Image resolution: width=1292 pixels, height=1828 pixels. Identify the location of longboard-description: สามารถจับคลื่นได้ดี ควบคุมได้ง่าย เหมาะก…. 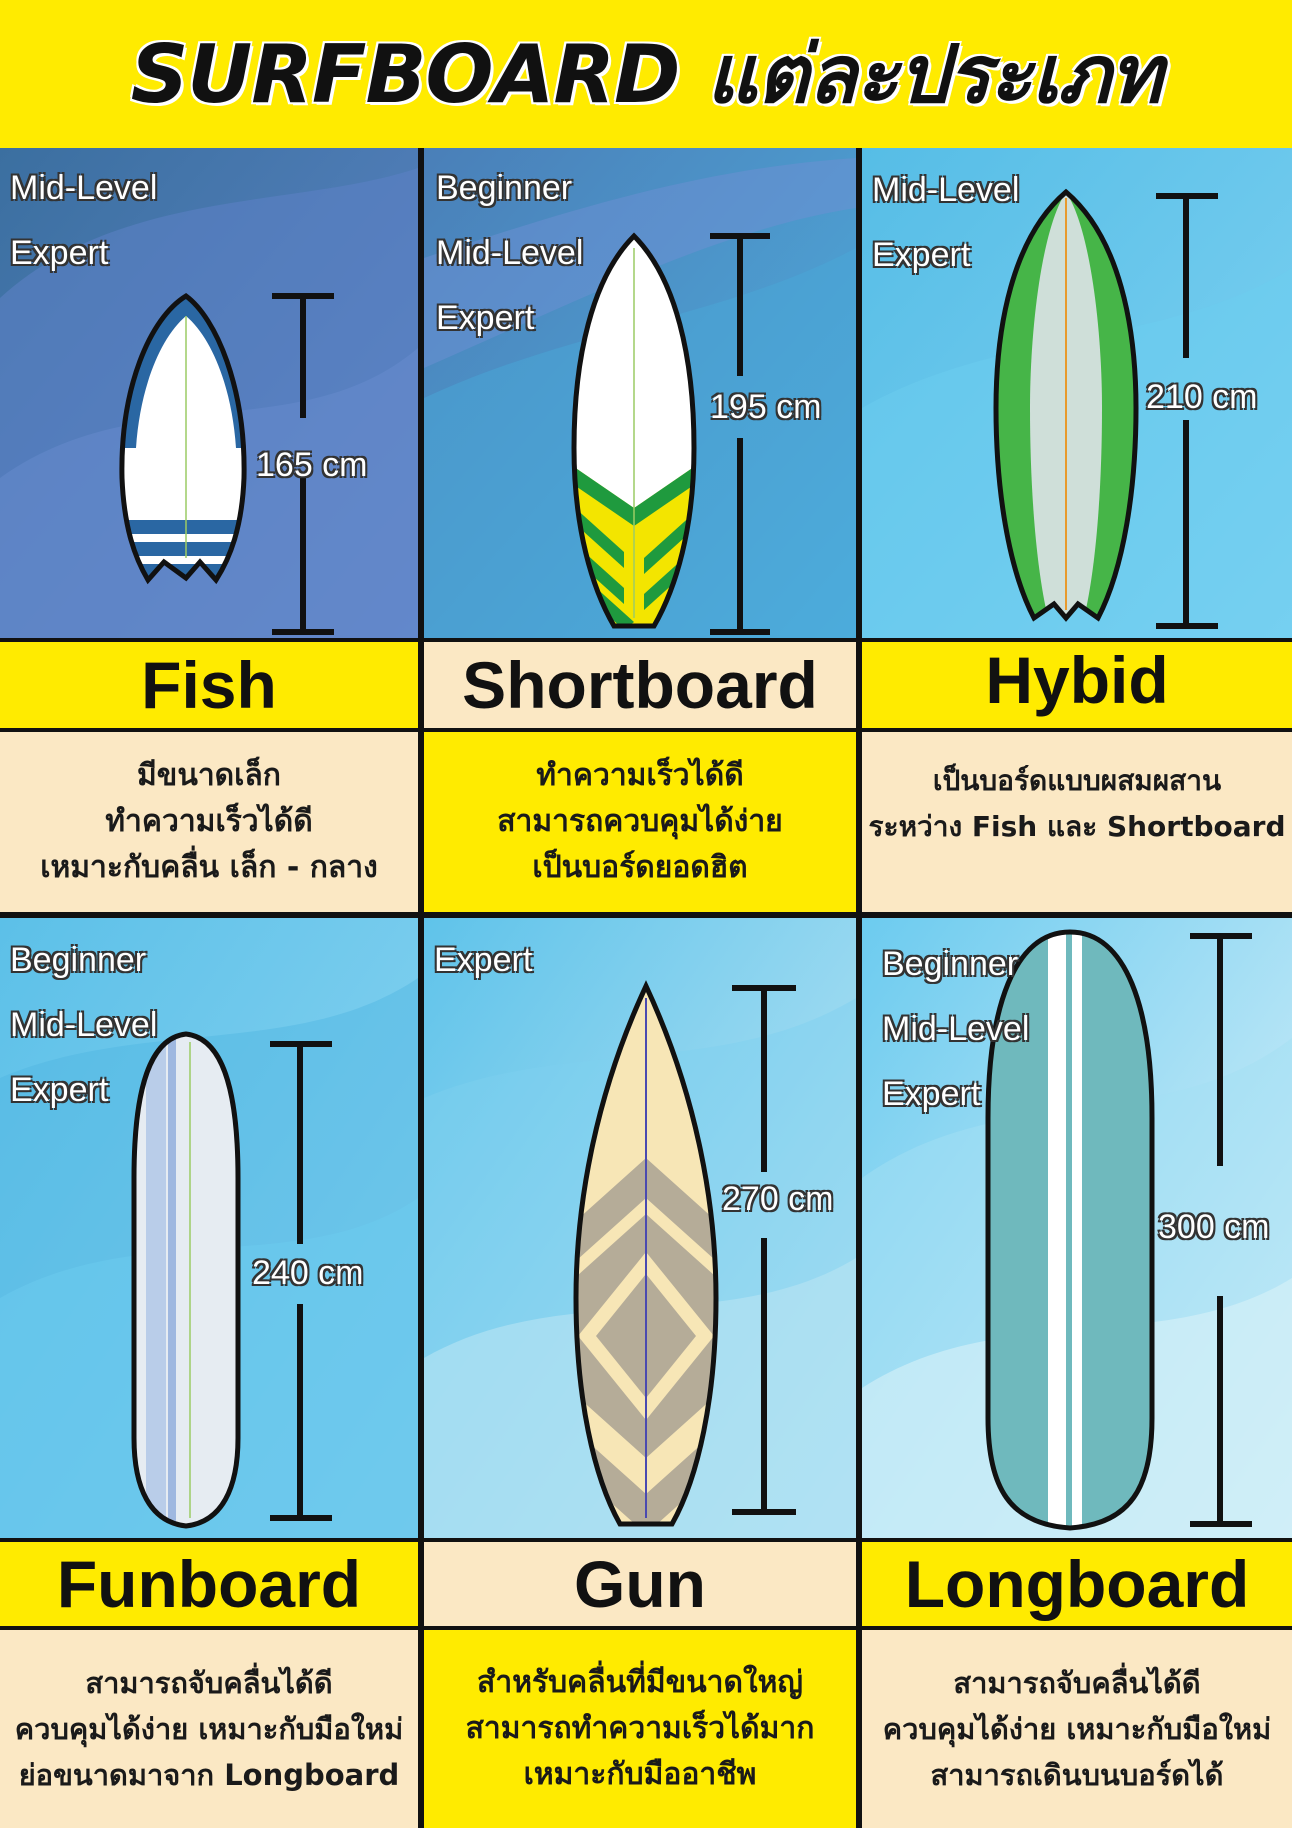
(1077, 1729).